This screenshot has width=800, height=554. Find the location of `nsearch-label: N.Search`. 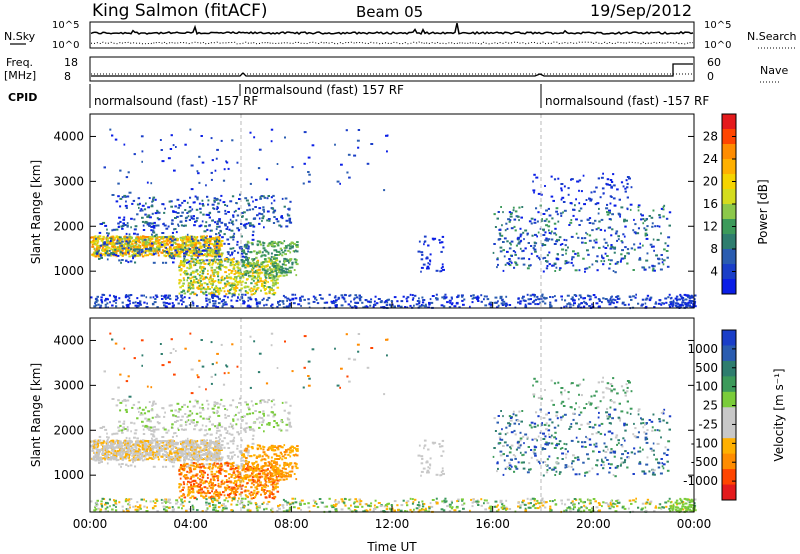

nsearch-label: N.Search is located at coordinates (772, 36).